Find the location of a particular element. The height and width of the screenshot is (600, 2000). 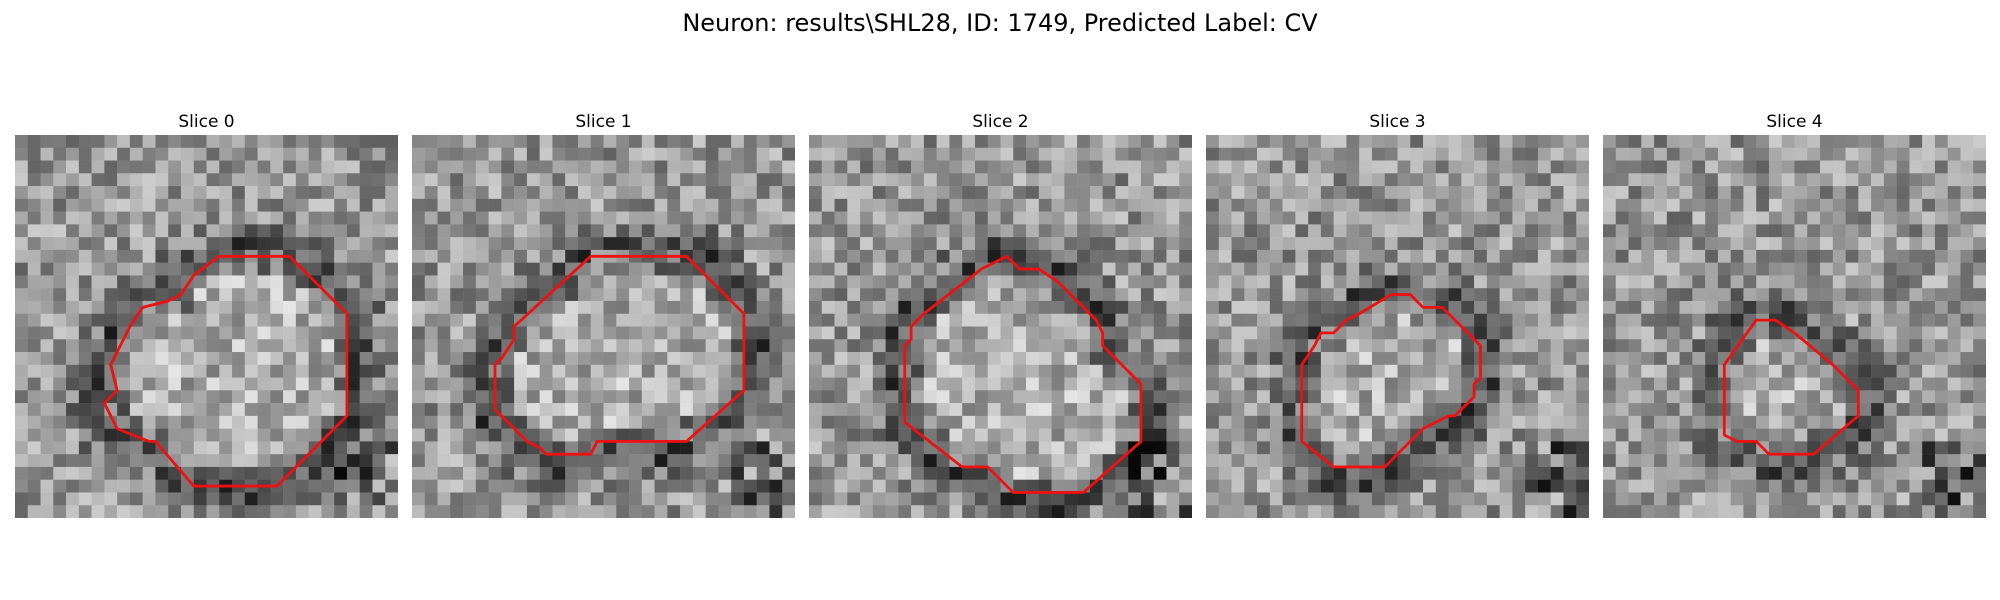

slice-panel: Slice 3 is located at coordinates (1397, 315).